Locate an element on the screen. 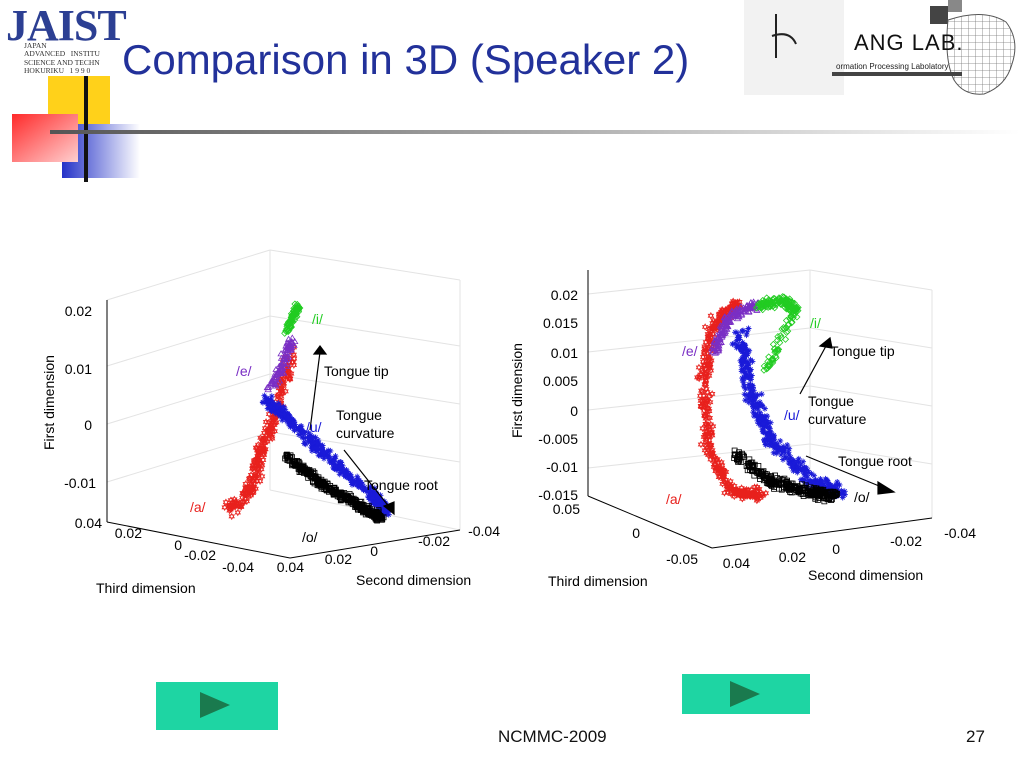  series-label-i: /i/ is located at coordinates (815, 323).